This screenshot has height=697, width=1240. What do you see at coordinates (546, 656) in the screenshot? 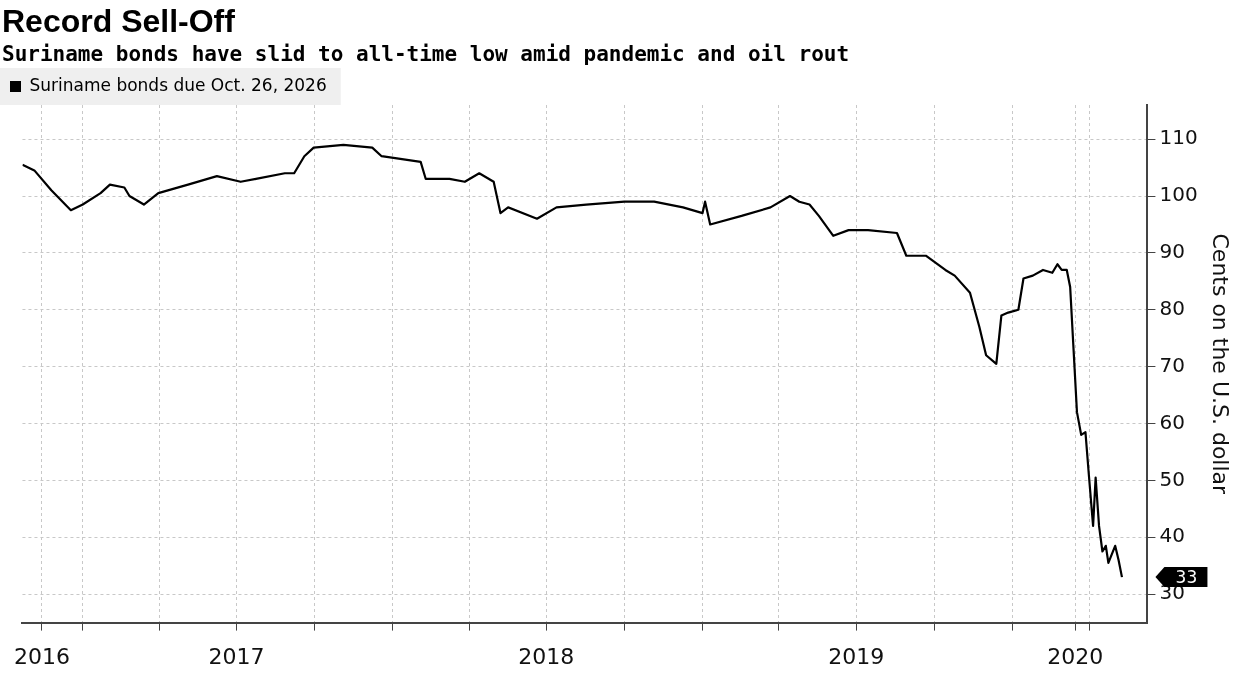
I see `x-tick-label: 2018` at bounding box center [546, 656].